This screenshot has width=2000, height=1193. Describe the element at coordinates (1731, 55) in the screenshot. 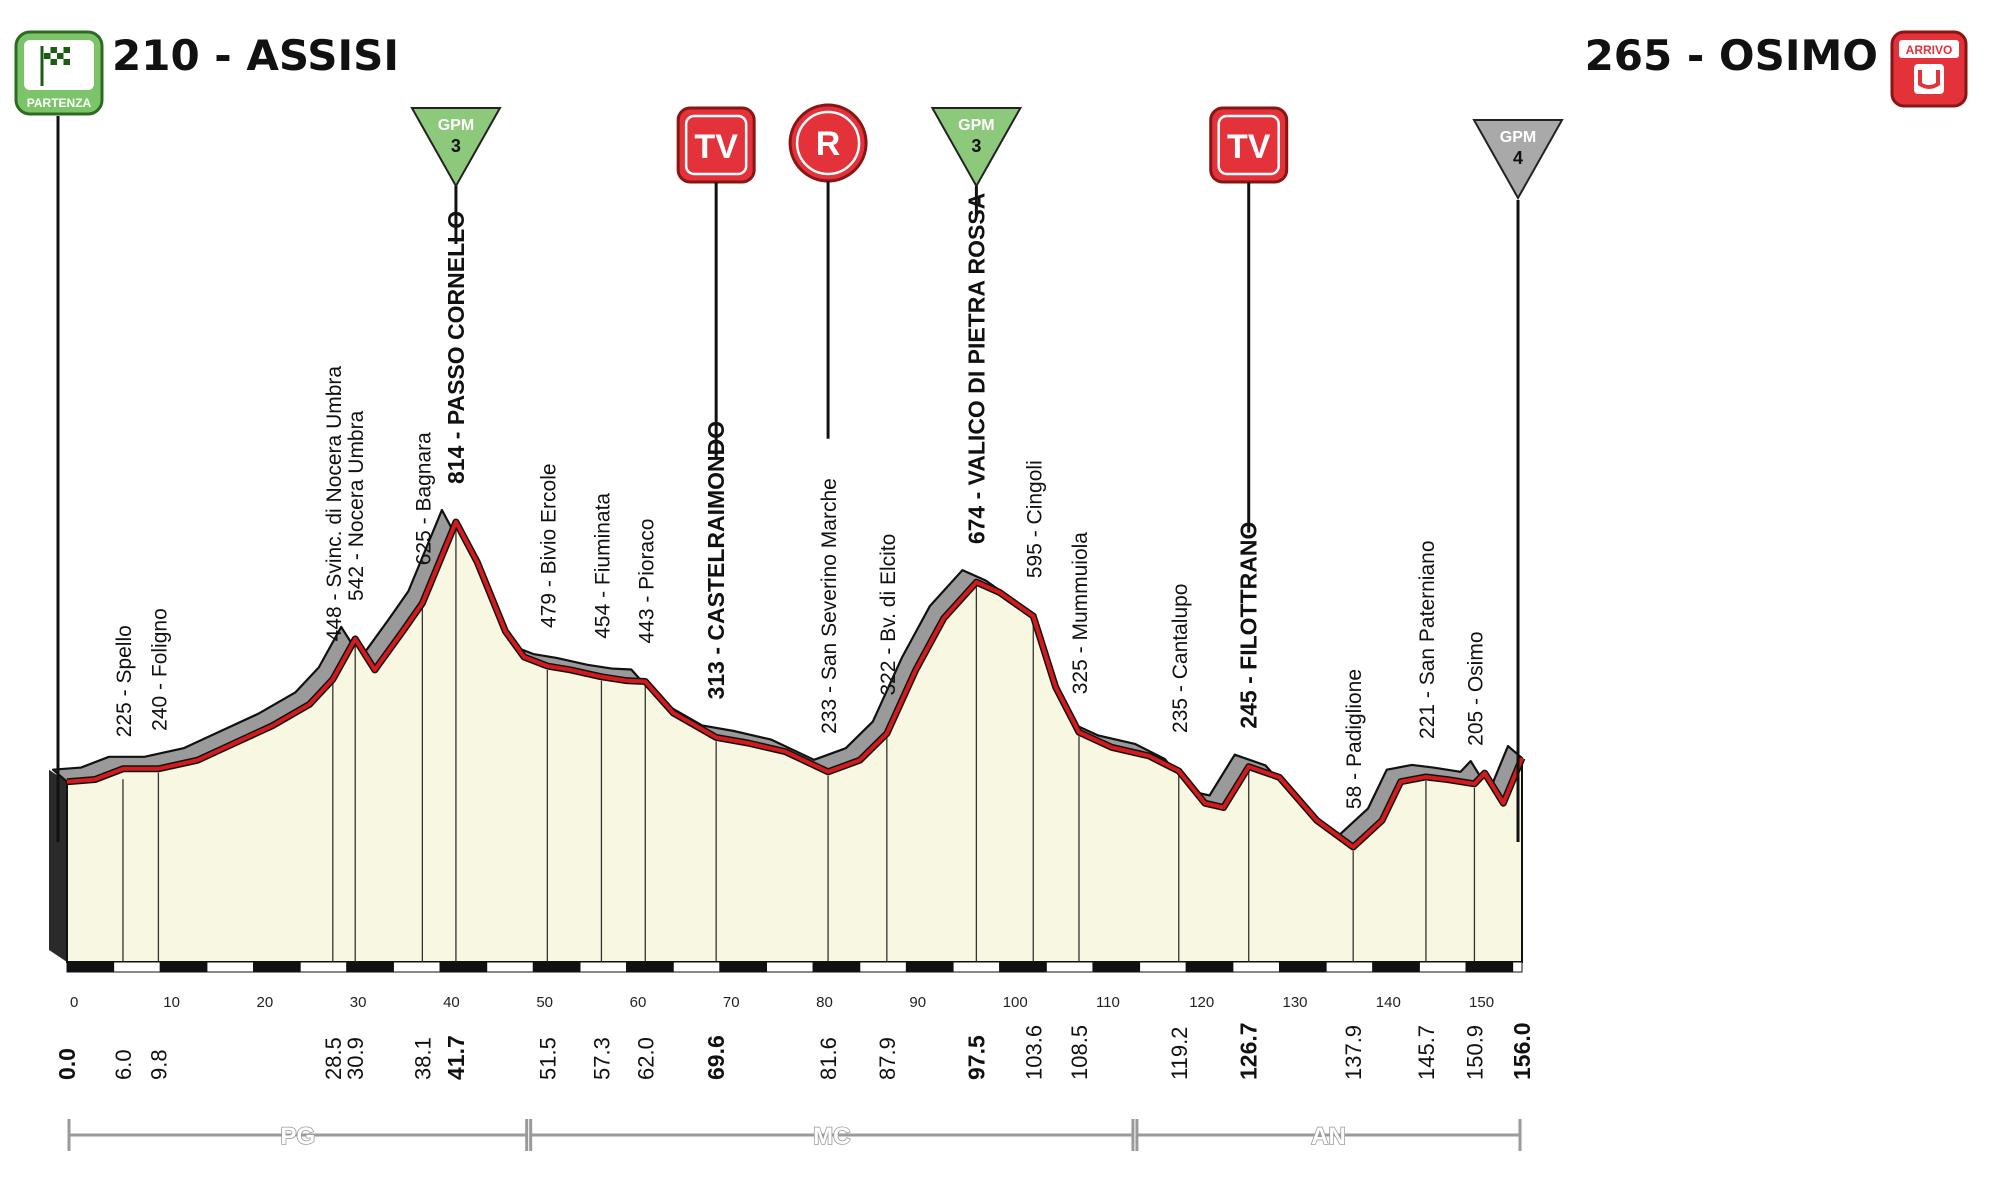

I see `finish-title: 265 - OSIMO` at that location.